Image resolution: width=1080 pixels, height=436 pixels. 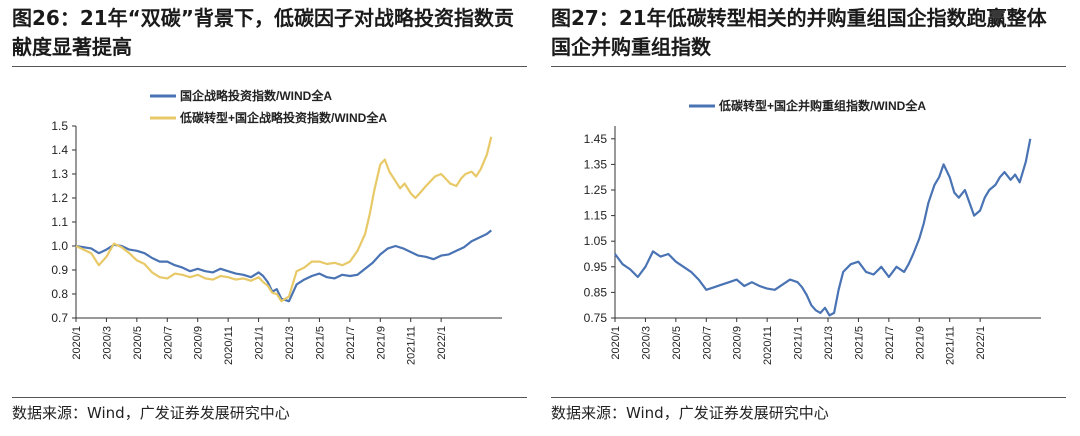 What do you see at coordinates (799, 32) in the screenshot?
I see `figure-title: 图27：21年低碳转型相关的并购重组国企指数跑赢整体国企并购重组指数` at bounding box center [799, 32].